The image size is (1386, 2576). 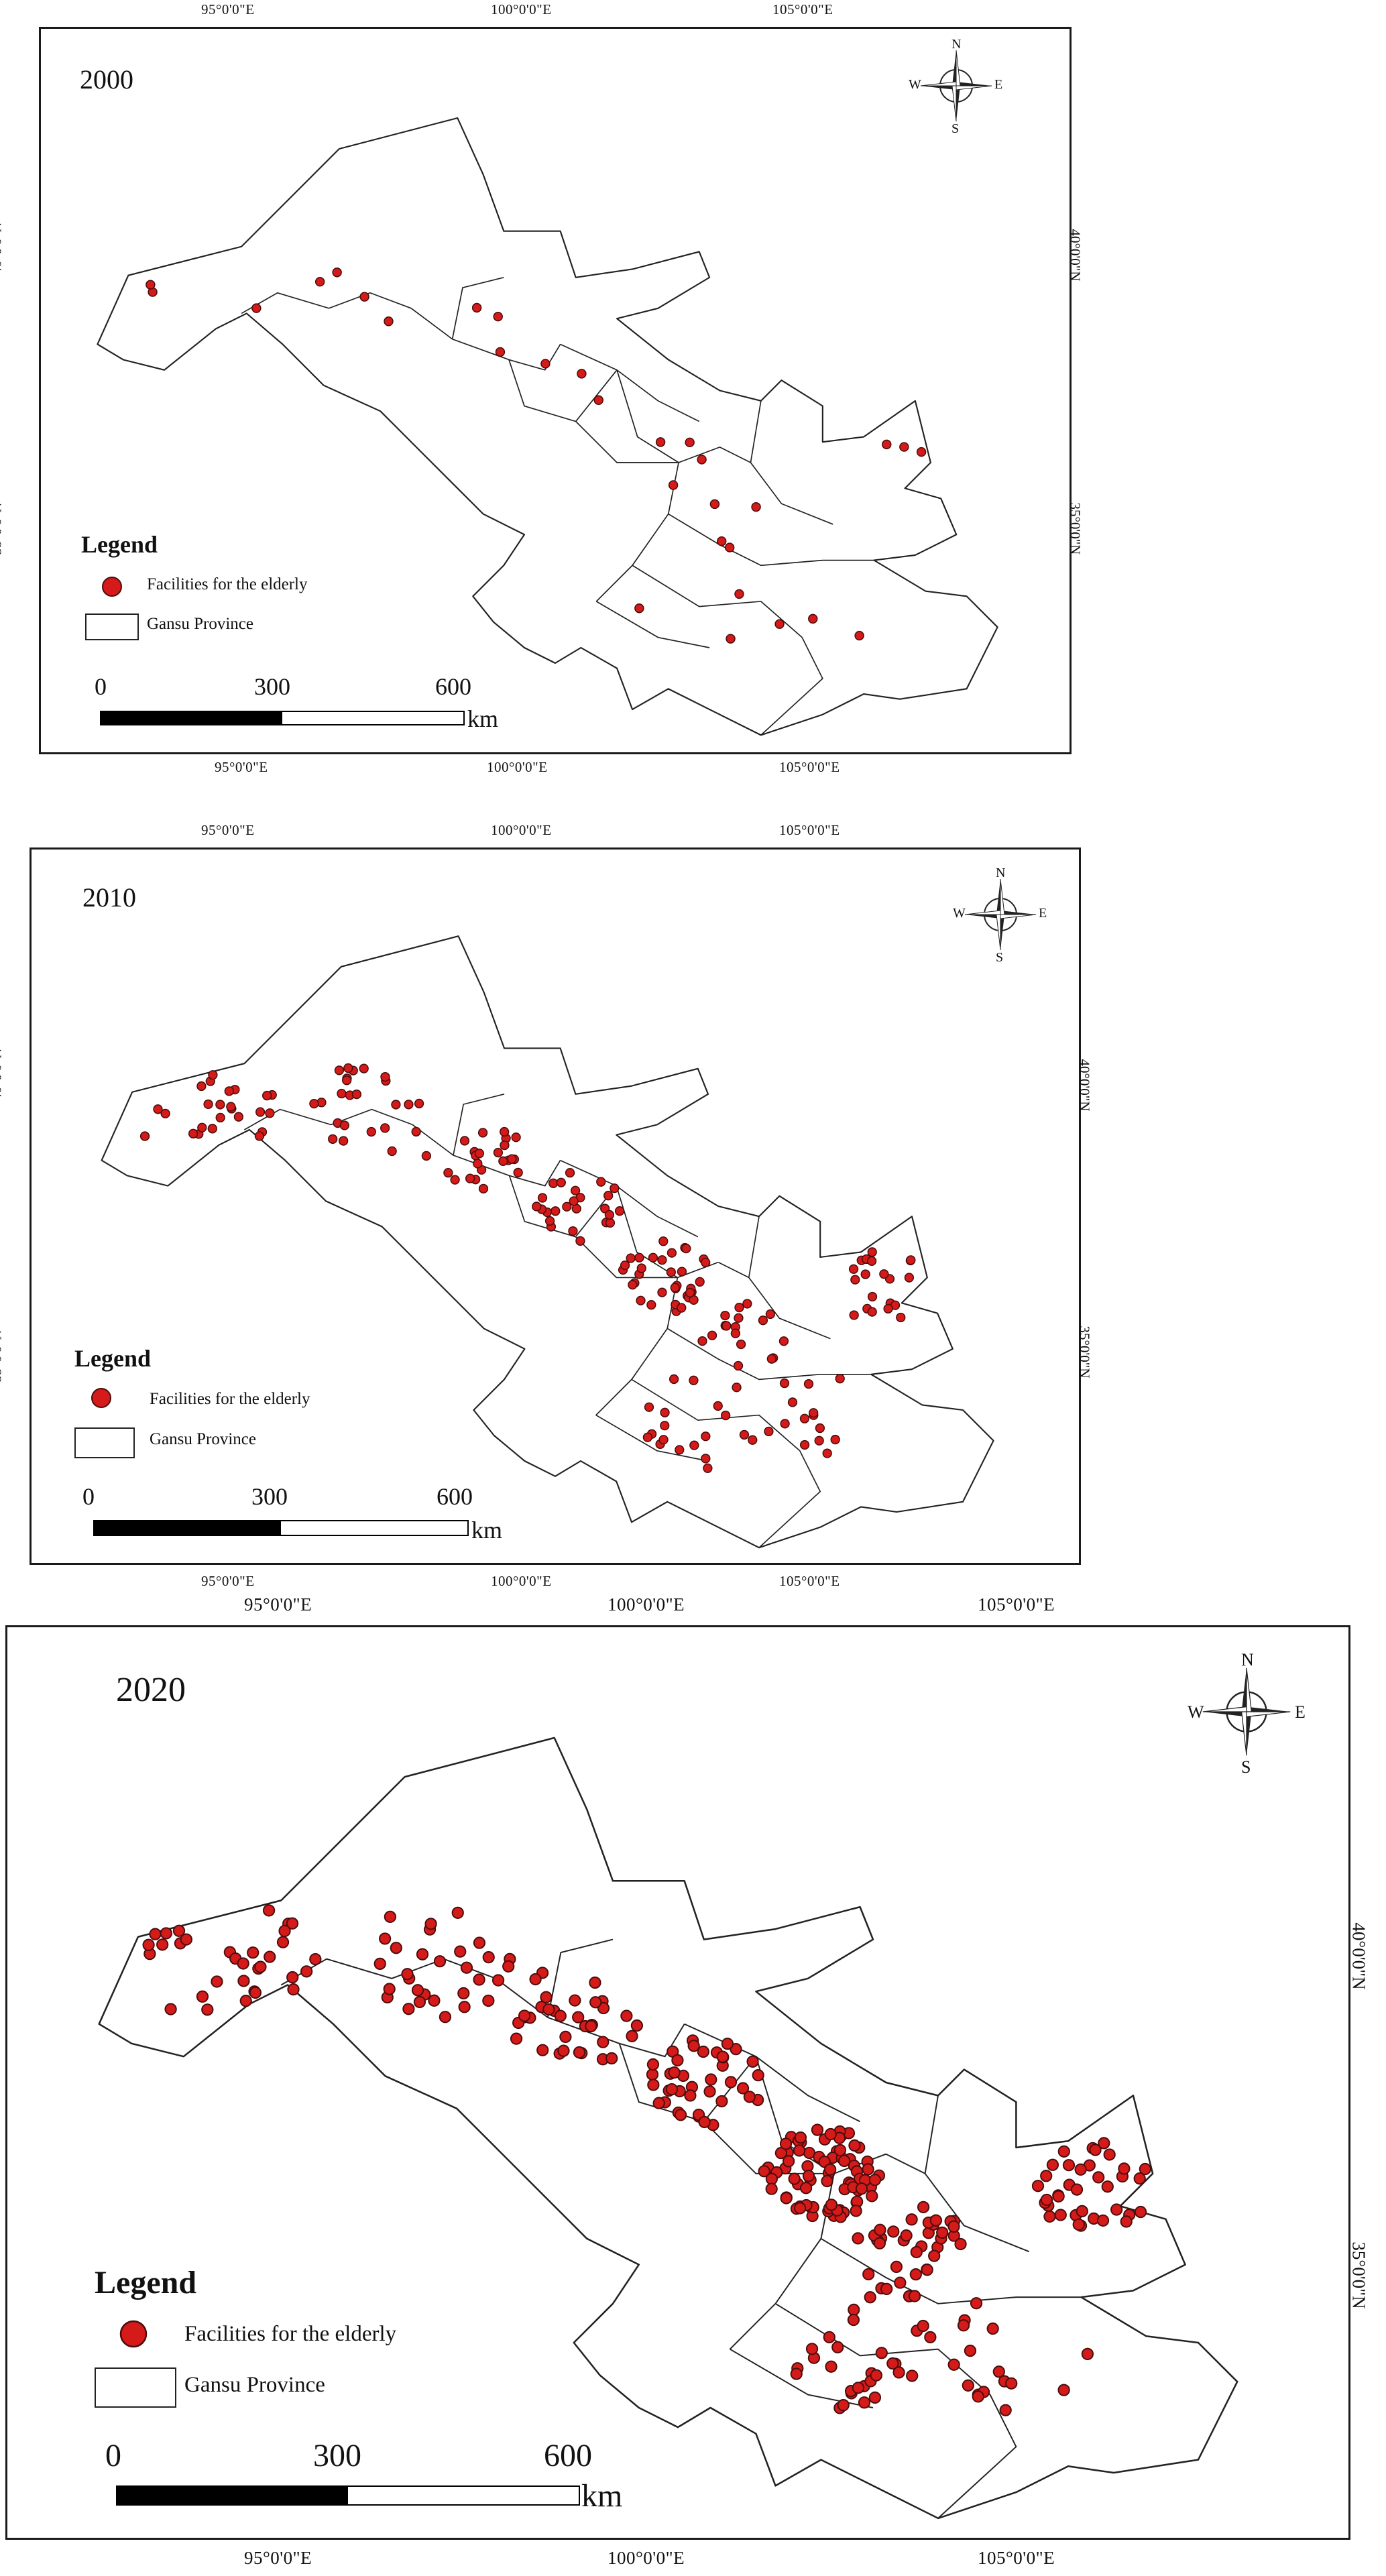 What do you see at coordinates (483, 718) in the screenshot?
I see `scale-bar-unit: km` at bounding box center [483, 718].